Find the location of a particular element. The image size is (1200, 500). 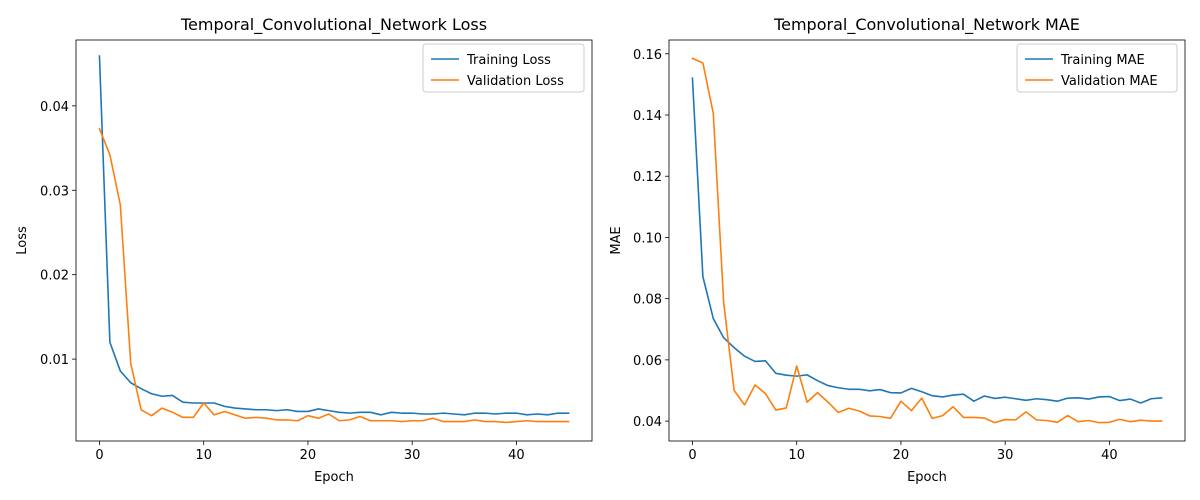

legend-entry: Validation MAE is located at coordinates (1109, 81).